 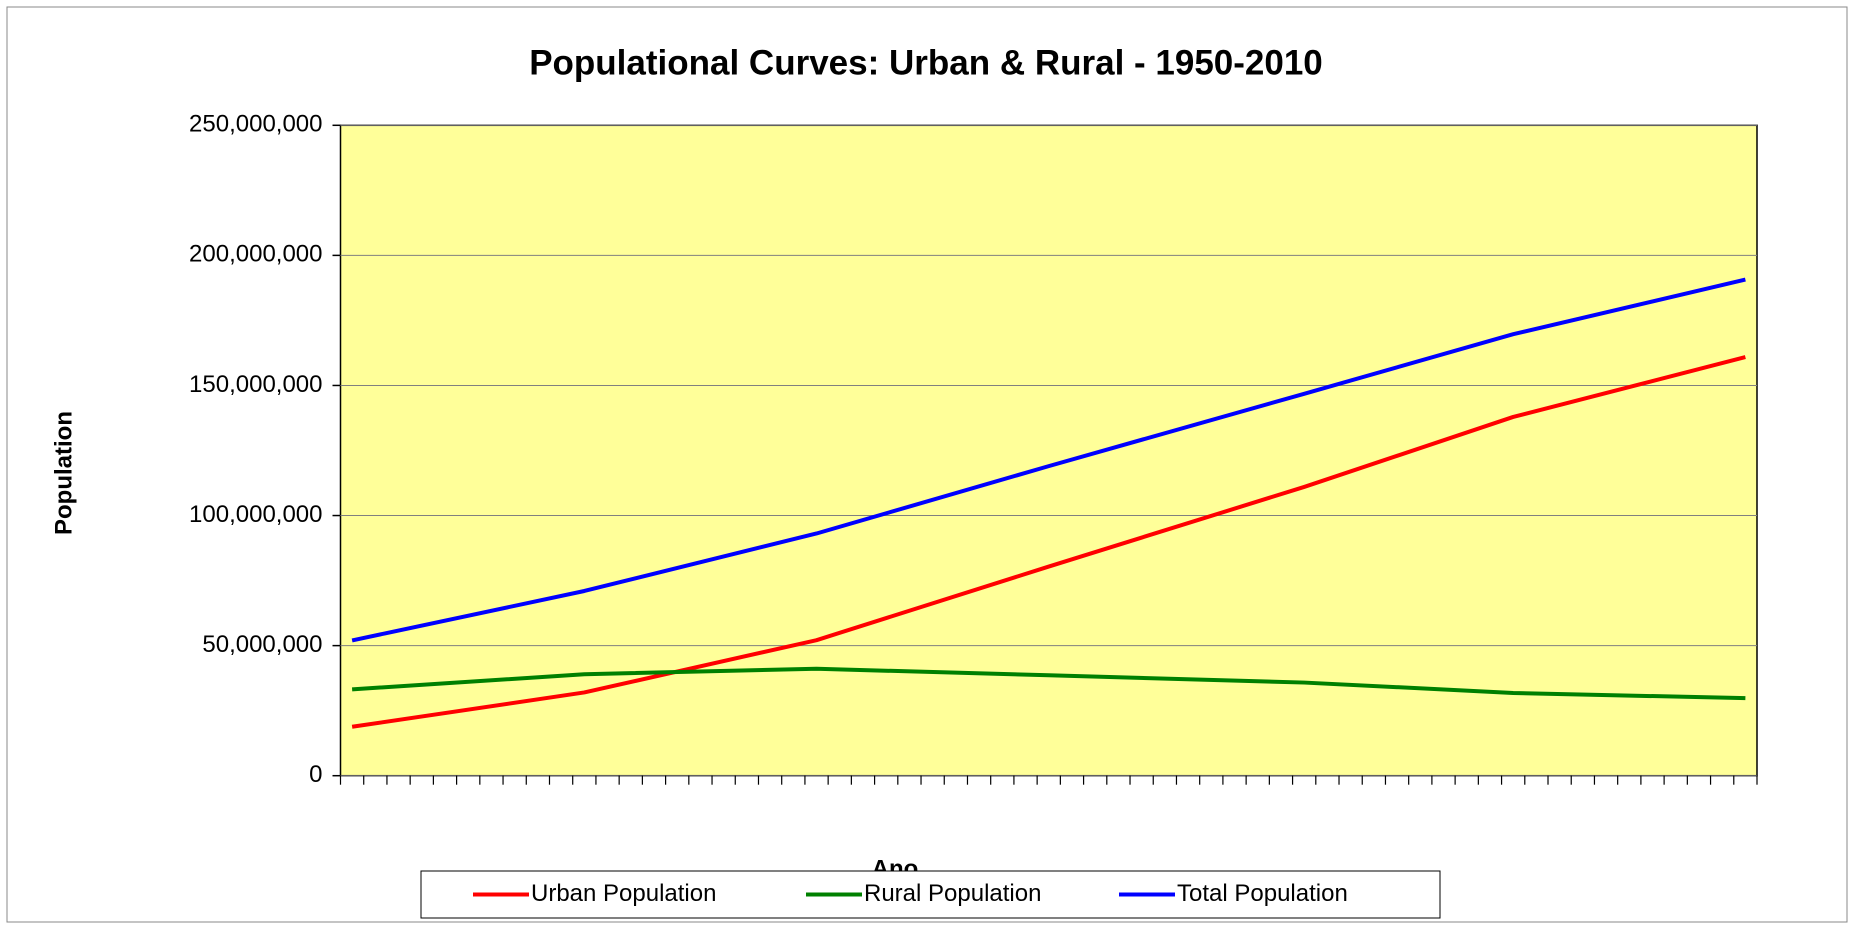 What do you see at coordinates (315, 774) in the screenshot?
I see `y-tick-label: 0` at bounding box center [315, 774].